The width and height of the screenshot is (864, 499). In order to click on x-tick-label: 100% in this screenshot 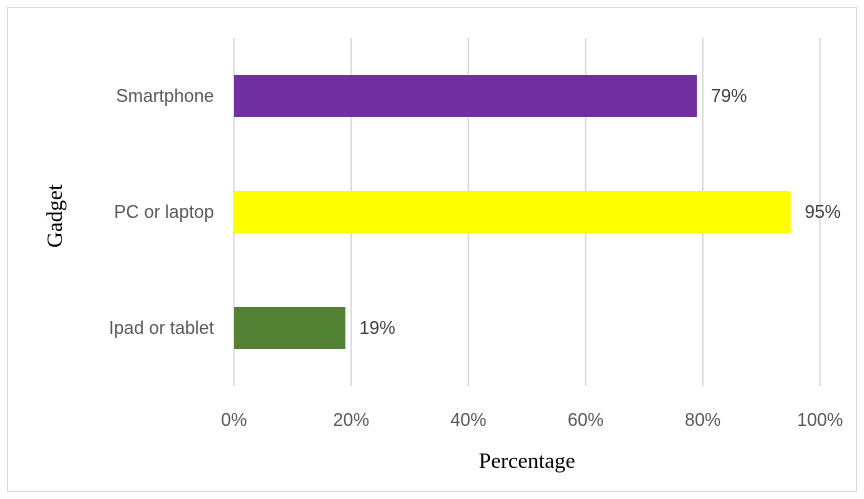, I will do `click(820, 420)`.